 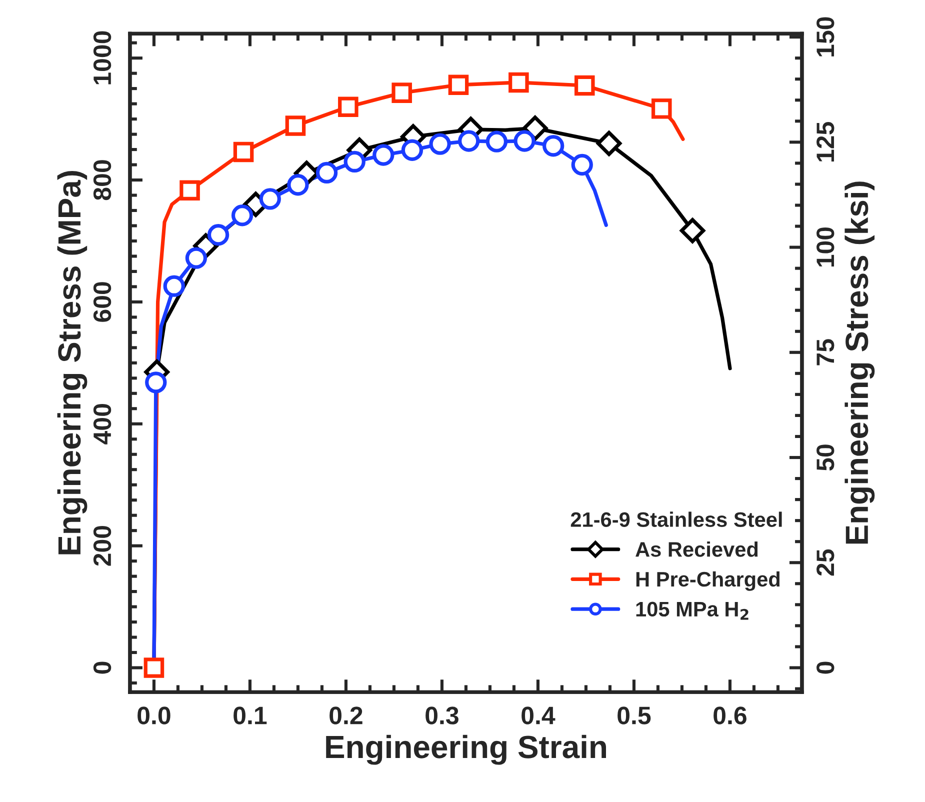 What do you see at coordinates (692, 611) in the screenshot?
I see `legend-label: 105 MPa H$_{2}$` at bounding box center [692, 611].